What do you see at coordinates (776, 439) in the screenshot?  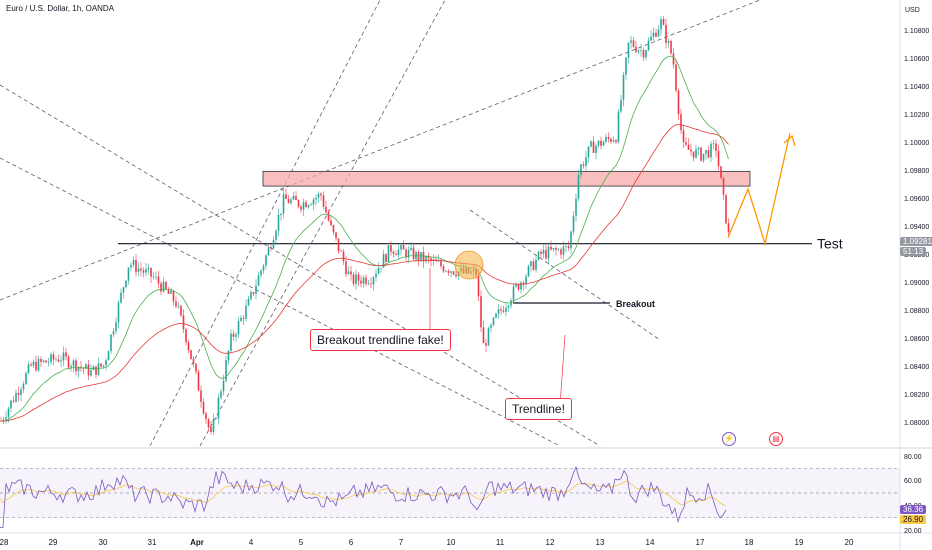 I see `flag-icon: ▤` at bounding box center [776, 439].